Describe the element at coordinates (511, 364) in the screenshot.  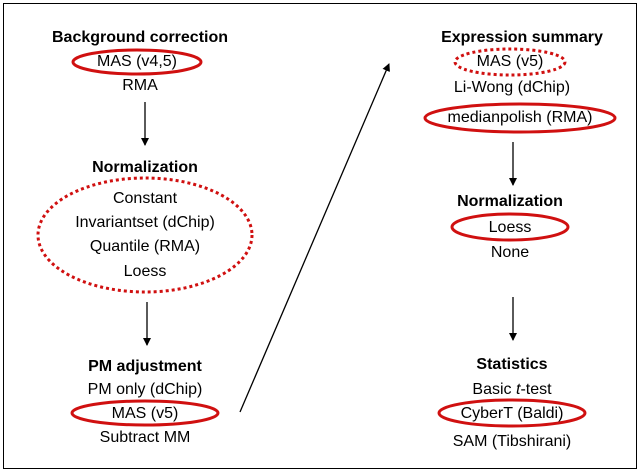
I see `block-title: Statistics` at that location.